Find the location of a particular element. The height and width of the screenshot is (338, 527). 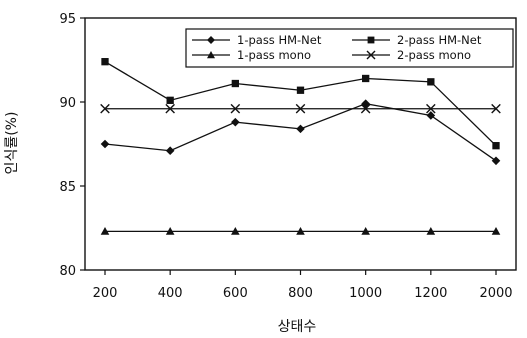

legend-label: 2-pass HM-Net is located at coordinates (439, 40).